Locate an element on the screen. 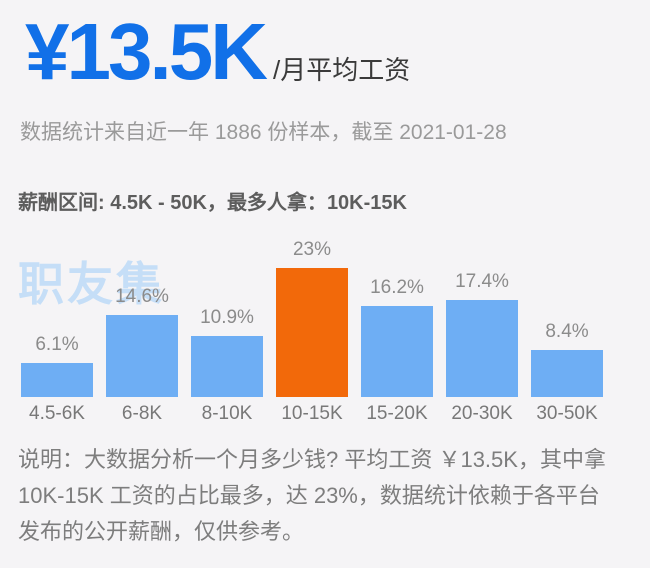 The image size is (650, 568). bar-category-label: 6-8K is located at coordinates (142, 413).